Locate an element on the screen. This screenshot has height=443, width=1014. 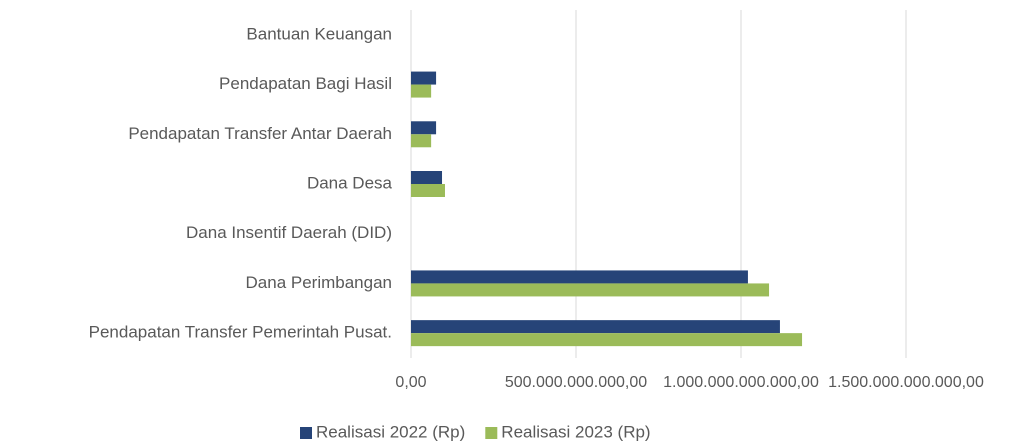
y-tick-label: Bantuan Keuangan is located at coordinates (319, 33).